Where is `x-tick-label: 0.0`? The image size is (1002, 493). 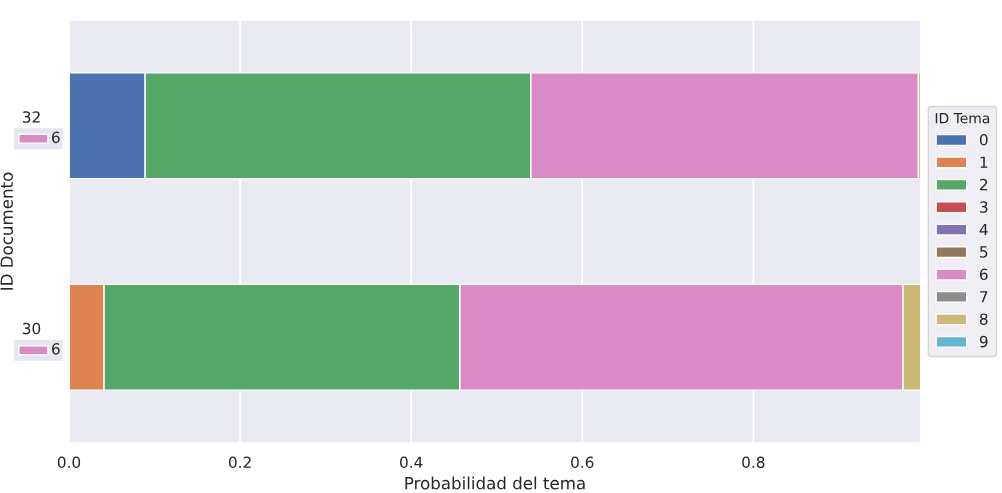
x-tick-label: 0.0 is located at coordinates (69, 462).